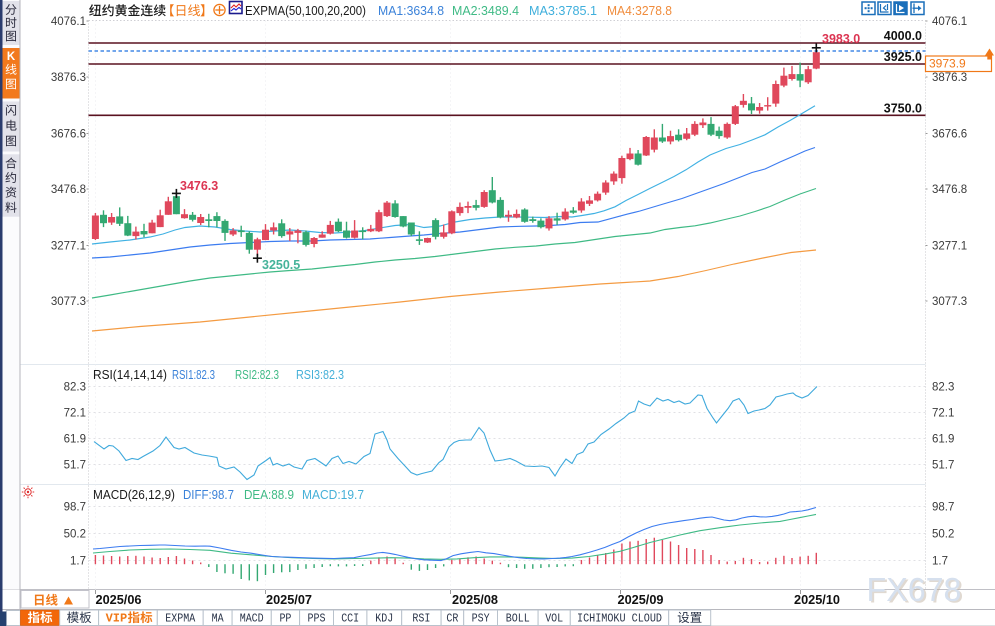 The width and height of the screenshot is (995, 626). Describe the element at coordinates (903, 57) in the screenshot. I see `svg-text: 3925.0` at that location.